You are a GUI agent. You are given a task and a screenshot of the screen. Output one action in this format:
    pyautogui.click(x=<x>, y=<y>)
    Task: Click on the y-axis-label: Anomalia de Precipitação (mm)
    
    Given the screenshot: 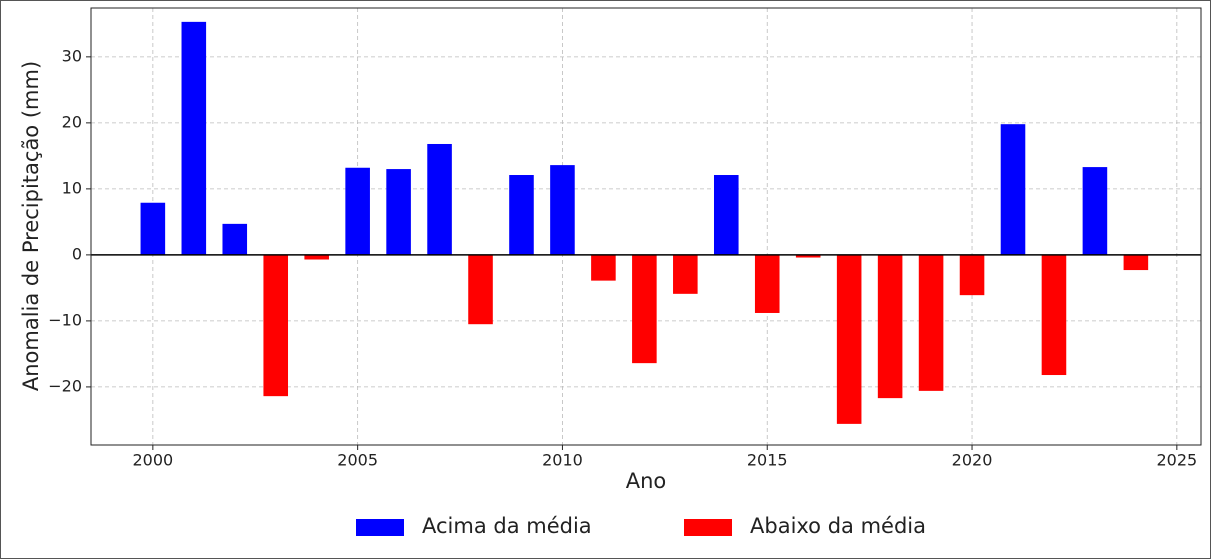 What is the action you would take?
    pyautogui.click(x=31, y=226)
    